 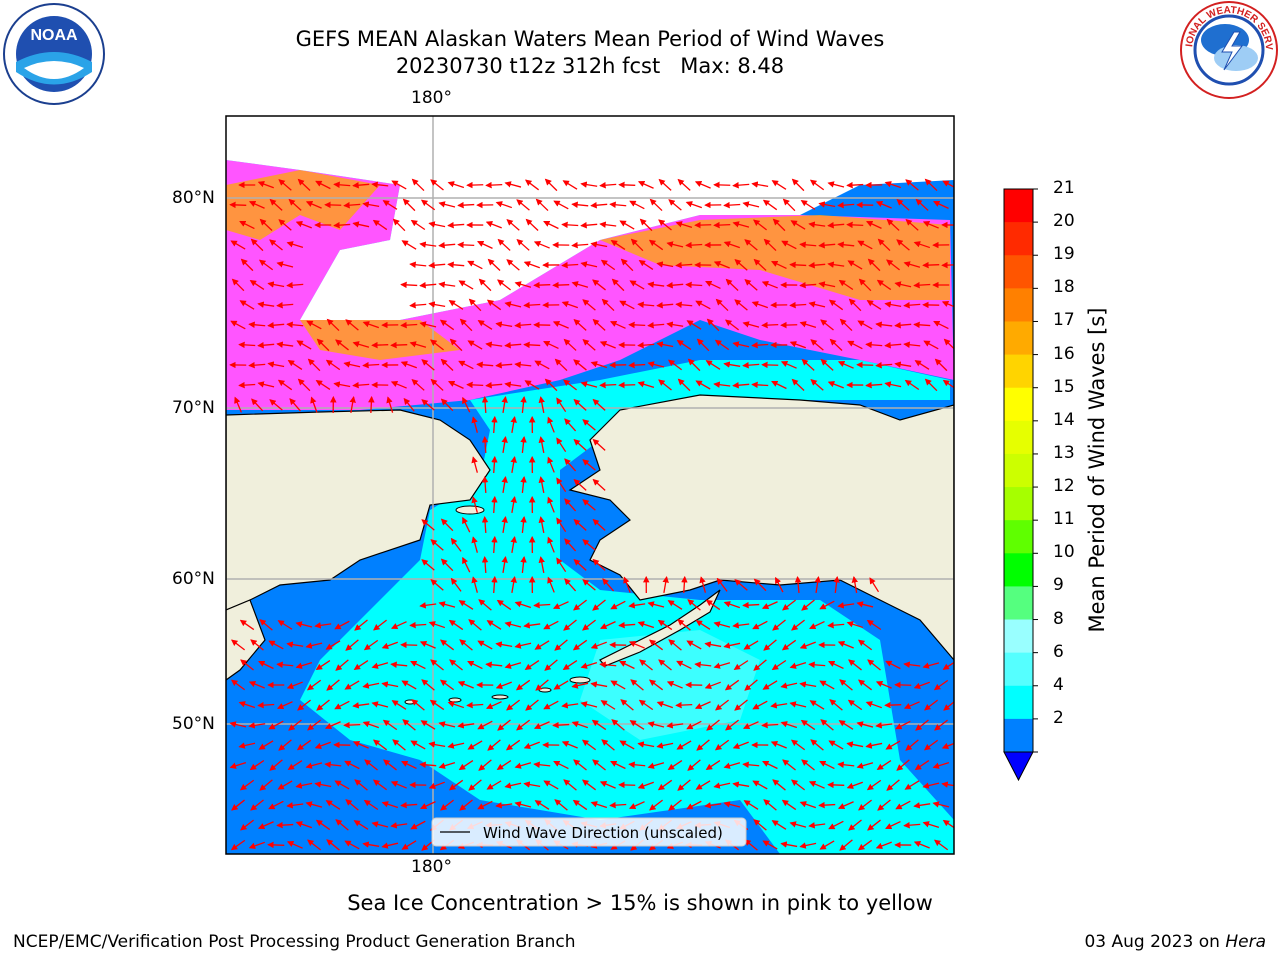 What do you see at coordinates (54, 35) in the screenshot?
I see `noaa-logo-text: NOAA` at bounding box center [54, 35].